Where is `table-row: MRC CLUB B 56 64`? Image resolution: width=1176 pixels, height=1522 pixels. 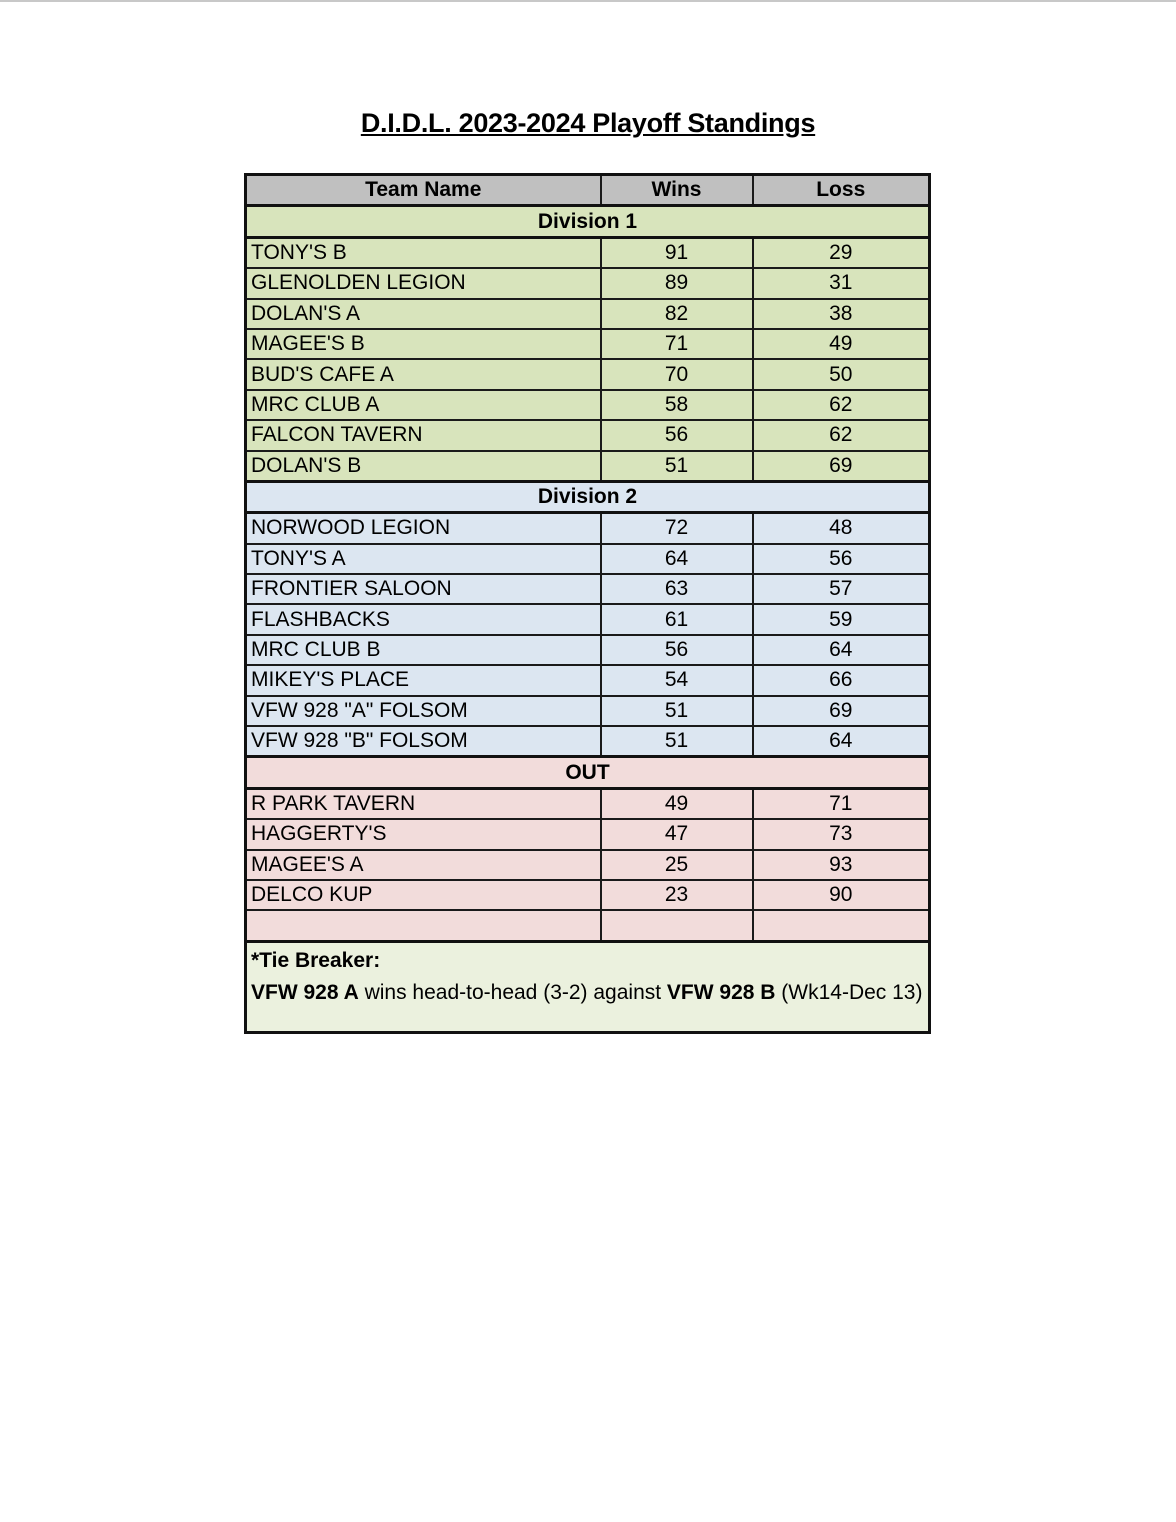 table-row: MRC CLUB B 56 64 is located at coordinates (587, 650).